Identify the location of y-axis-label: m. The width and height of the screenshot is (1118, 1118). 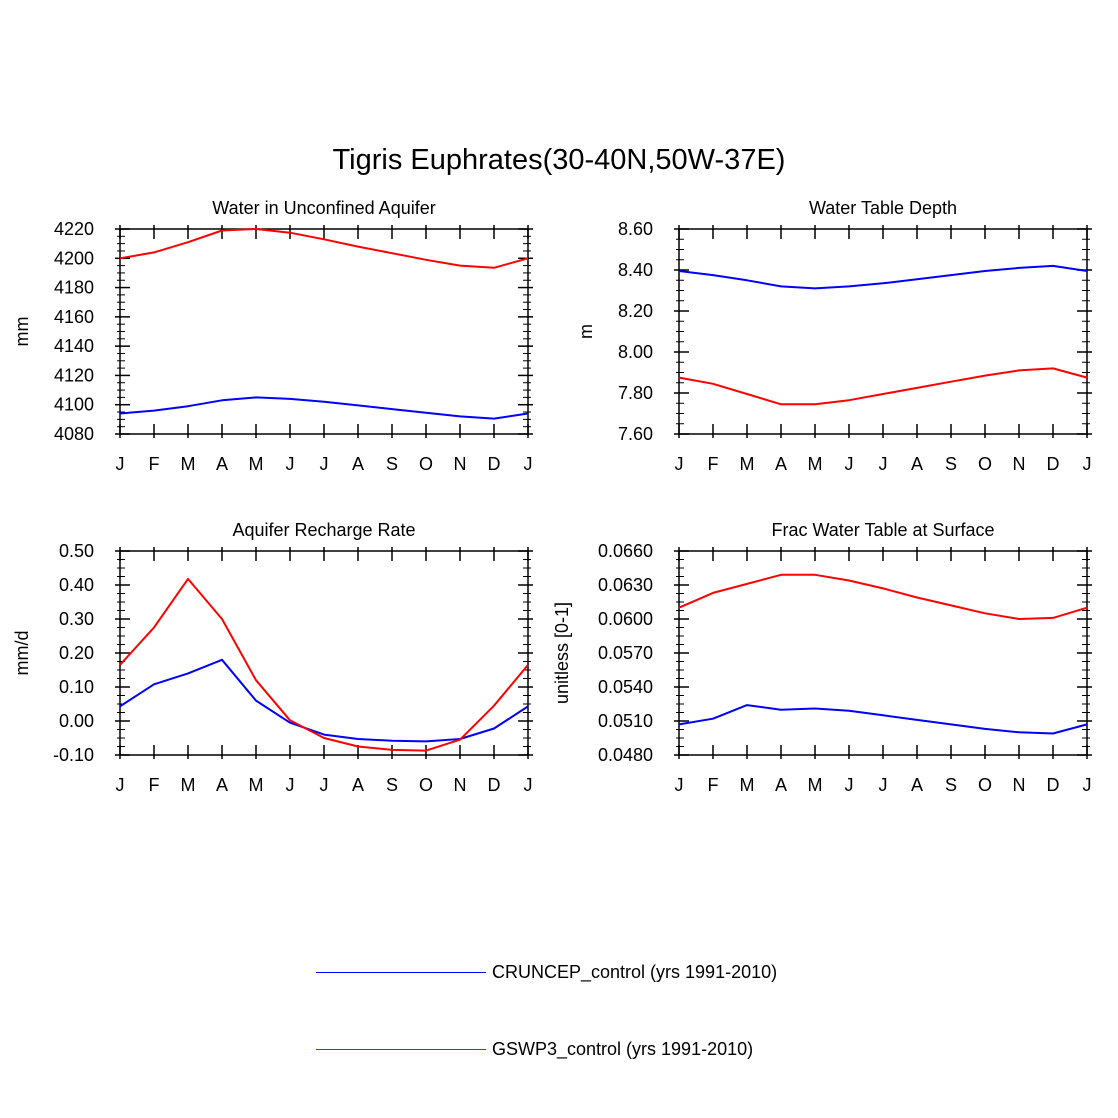
(586, 331).